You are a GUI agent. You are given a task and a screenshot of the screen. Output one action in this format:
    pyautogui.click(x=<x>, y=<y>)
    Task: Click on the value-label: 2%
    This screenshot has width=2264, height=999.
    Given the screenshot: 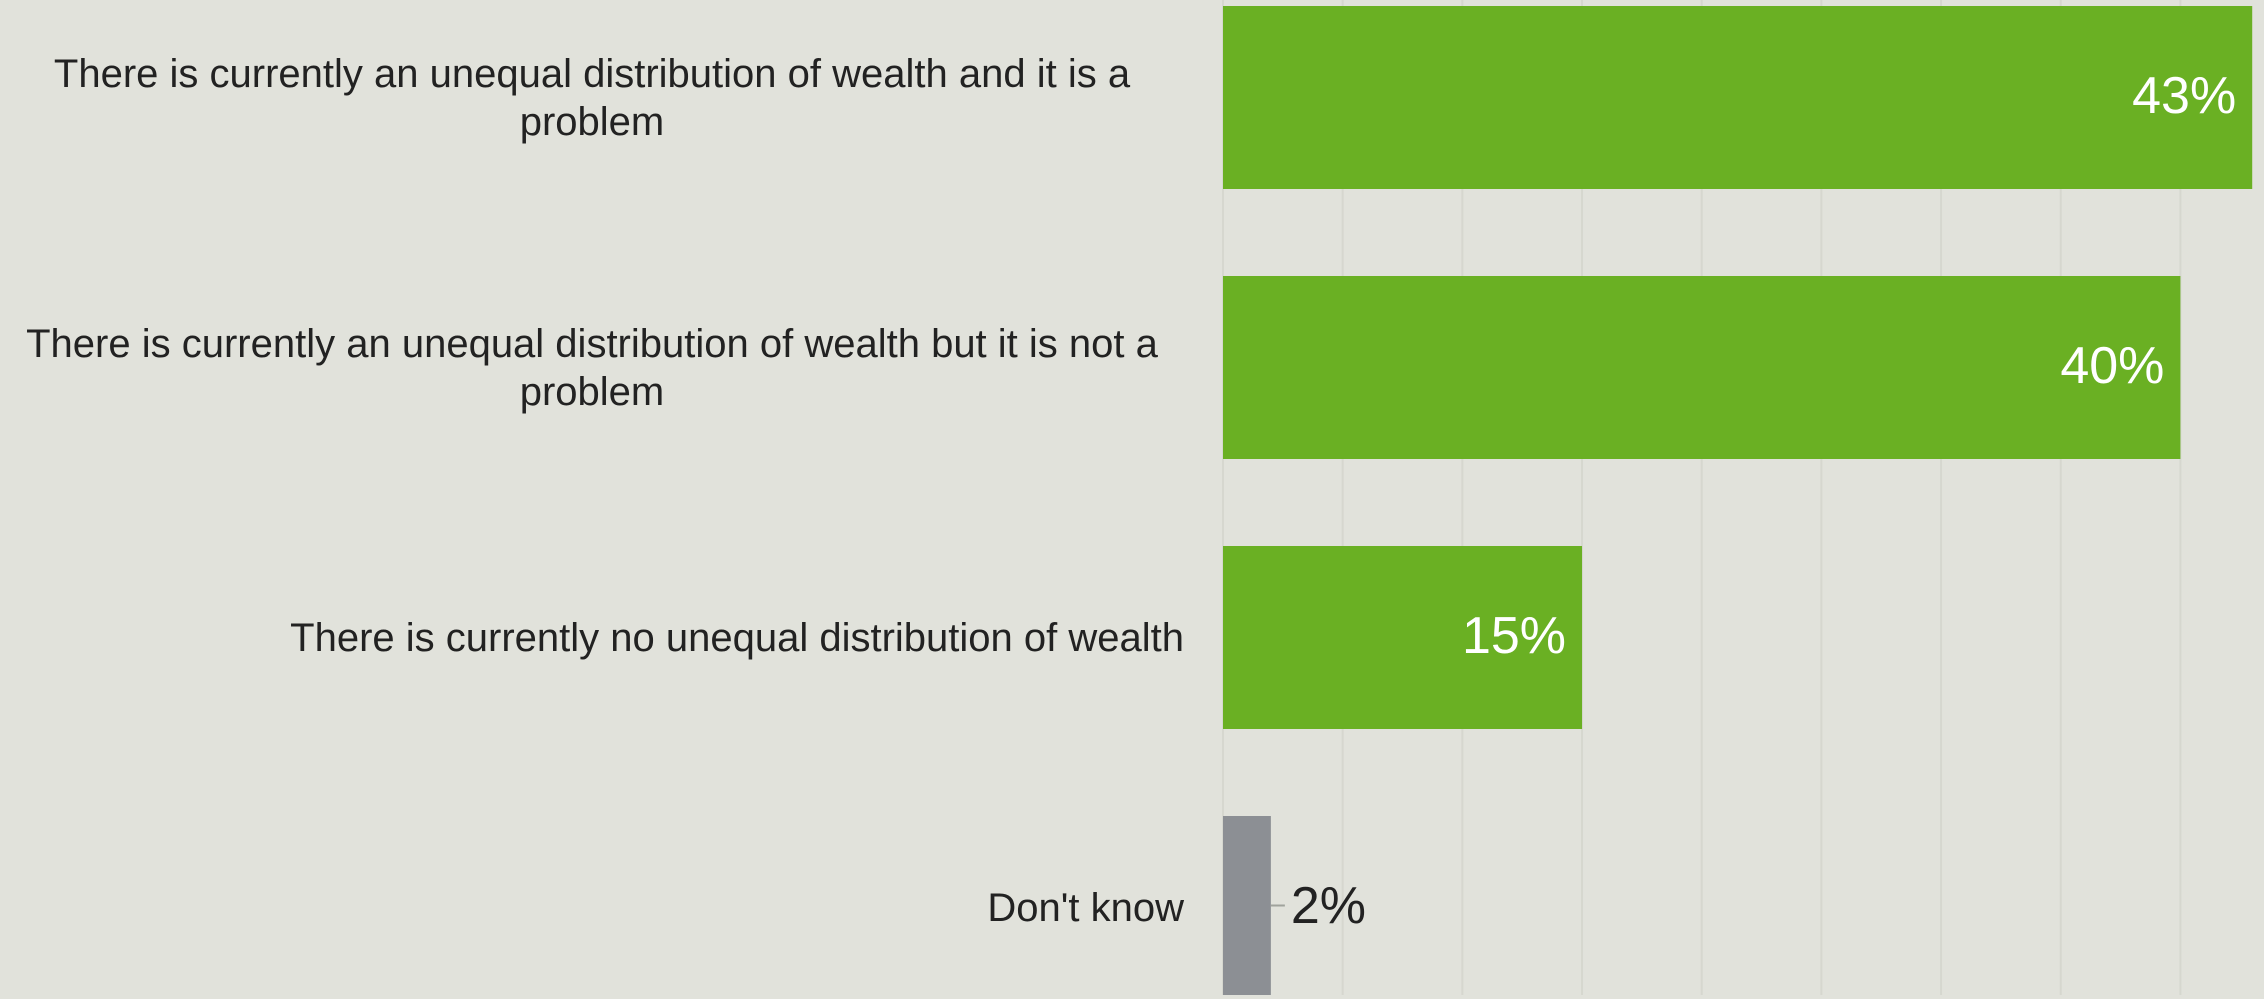 What is the action you would take?
    pyautogui.click(x=1328, y=906)
    